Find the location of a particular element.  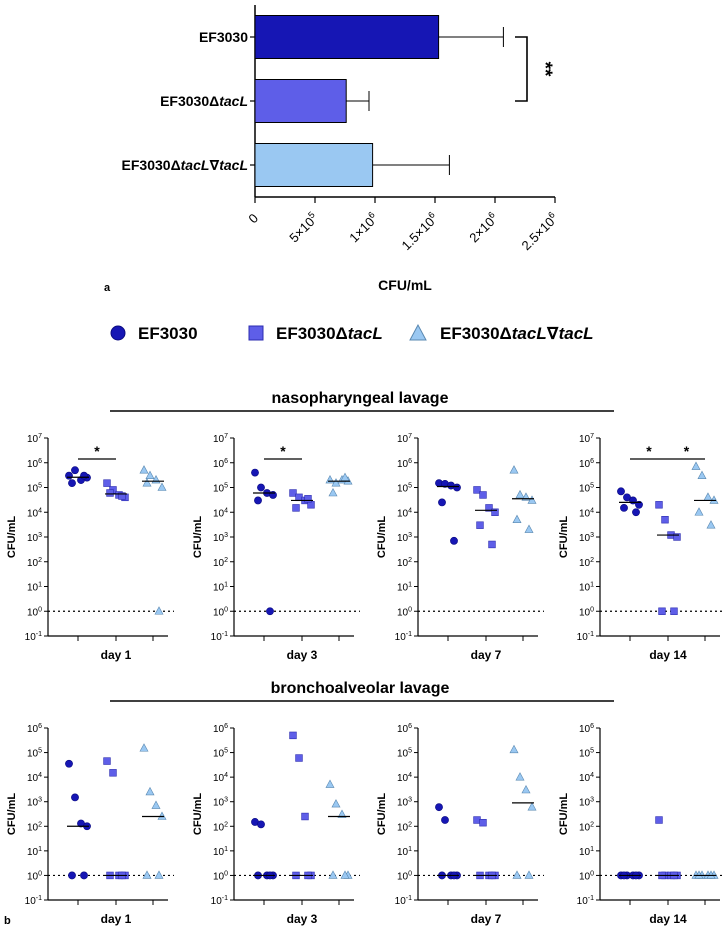

y-tick-label-exponent: -1 is located at coordinates (591, 634).